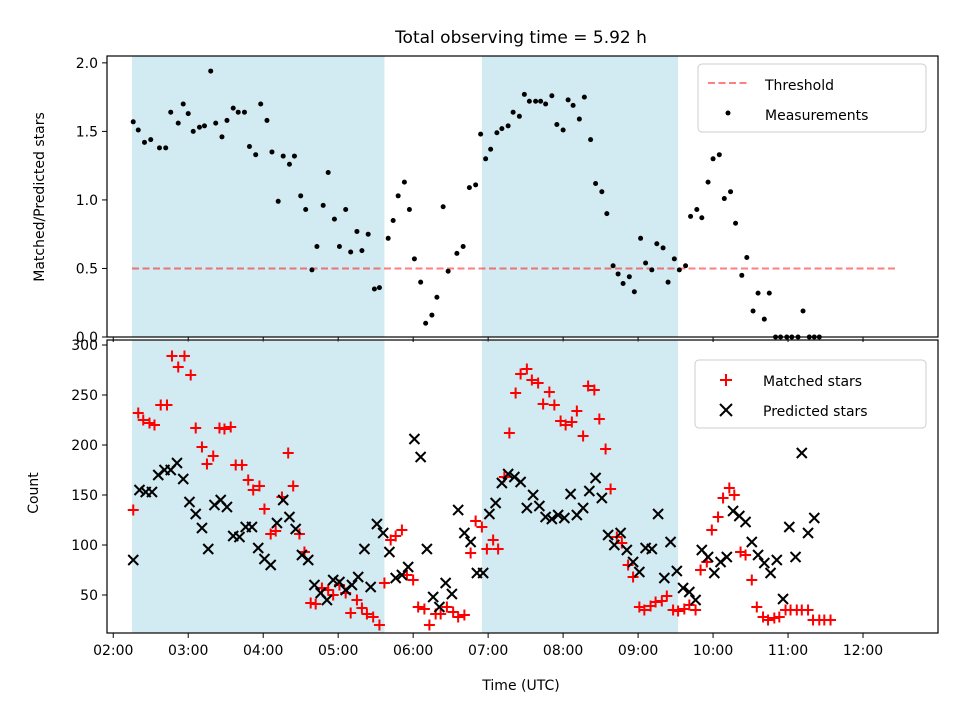 This screenshot has width=960, height=720. Describe the element at coordinates (84, 546) in the screenshot. I see `y-tick-label: 100` at that location.